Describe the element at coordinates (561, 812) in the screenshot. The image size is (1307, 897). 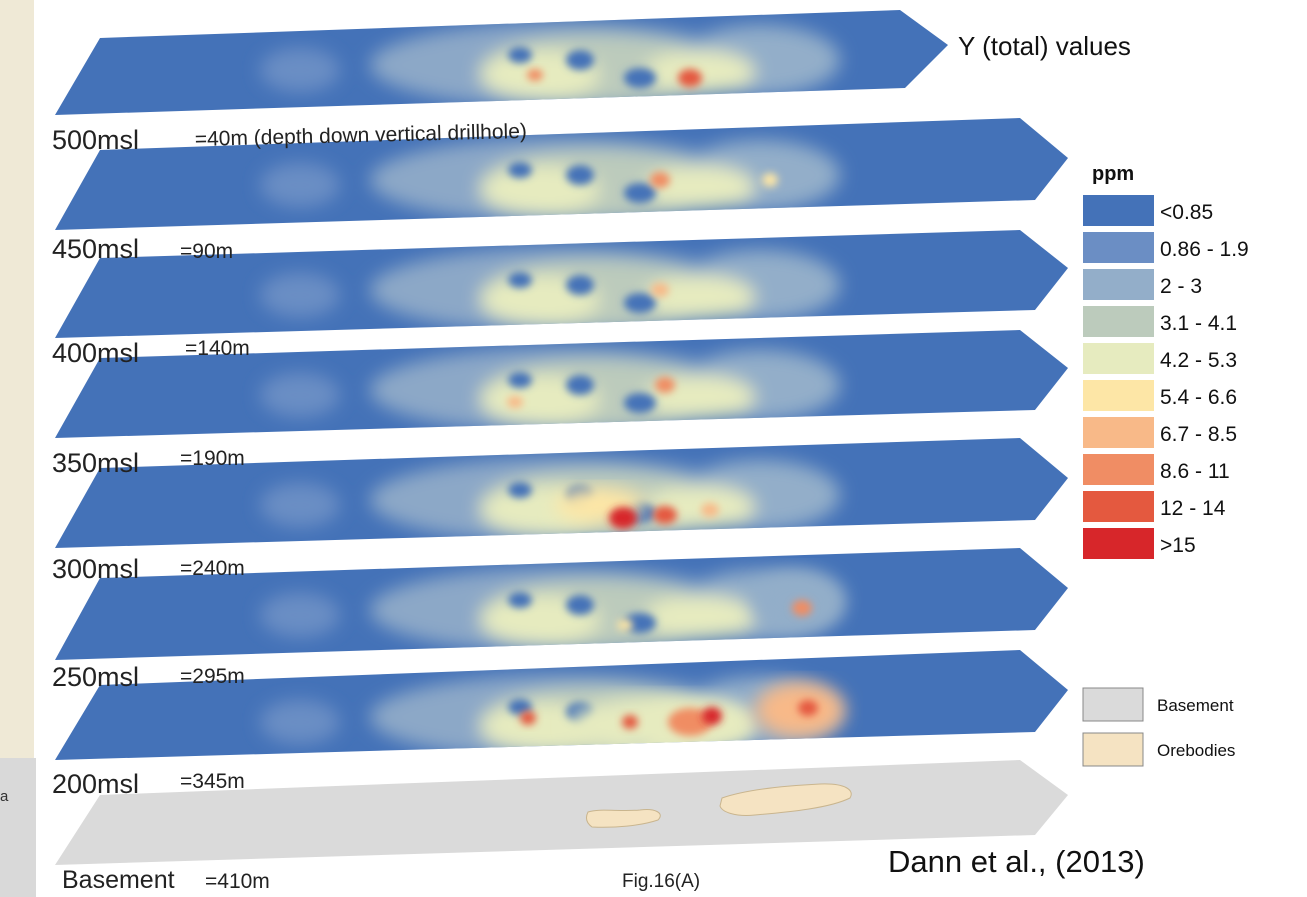
I see `slice-basement` at that location.